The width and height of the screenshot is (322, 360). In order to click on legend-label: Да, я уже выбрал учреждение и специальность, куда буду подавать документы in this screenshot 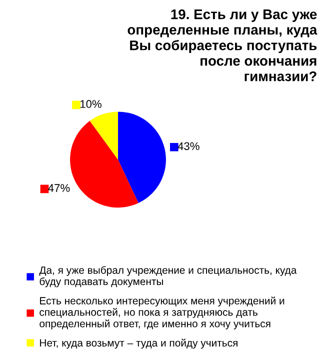, I will do `click(168, 277)`.